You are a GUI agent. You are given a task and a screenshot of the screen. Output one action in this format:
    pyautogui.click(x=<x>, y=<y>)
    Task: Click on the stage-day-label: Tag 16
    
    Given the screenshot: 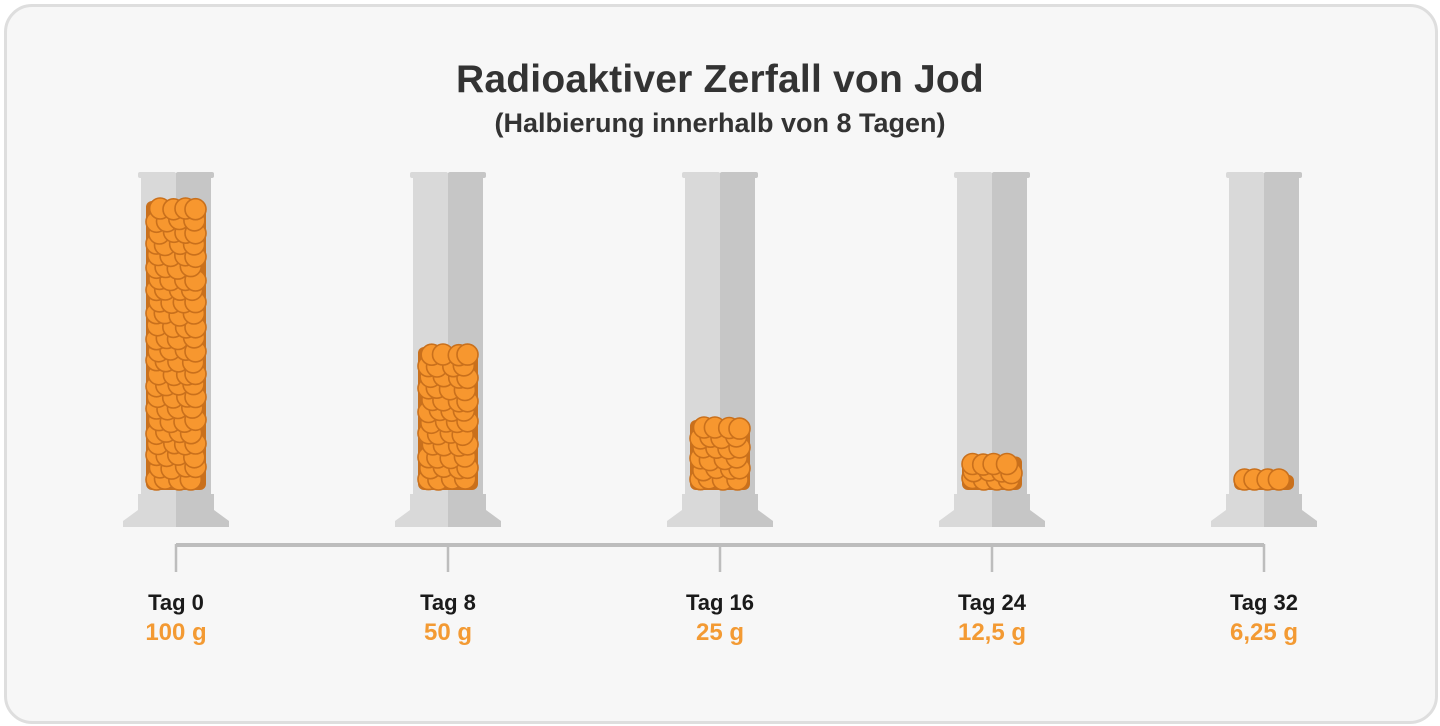 What is the action you would take?
    pyautogui.click(x=720, y=602)
    